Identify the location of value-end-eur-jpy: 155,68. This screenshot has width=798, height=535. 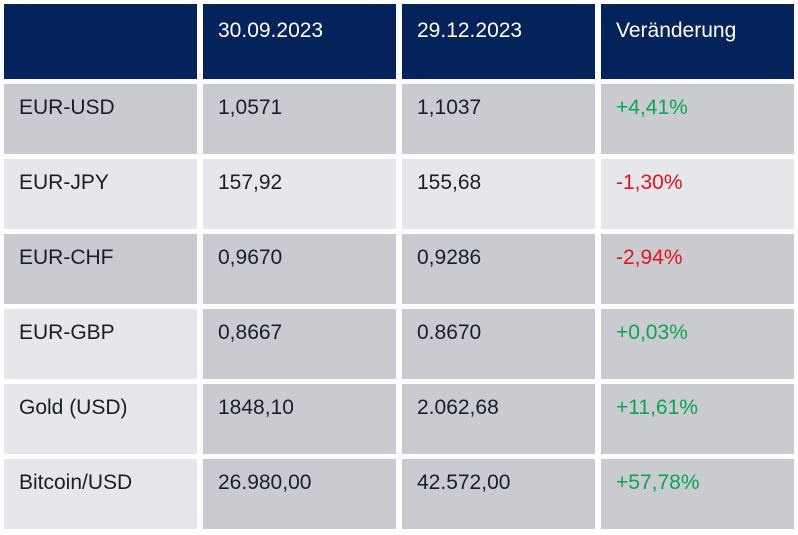
(498, 194).